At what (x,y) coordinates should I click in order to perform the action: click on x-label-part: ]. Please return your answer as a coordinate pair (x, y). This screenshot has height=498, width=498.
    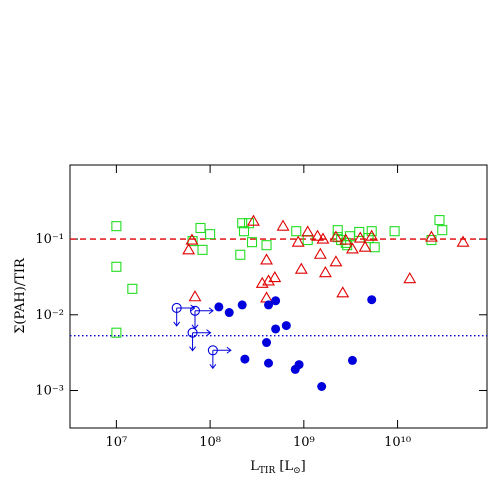
    Looking at the image, I should click on (303, 466).